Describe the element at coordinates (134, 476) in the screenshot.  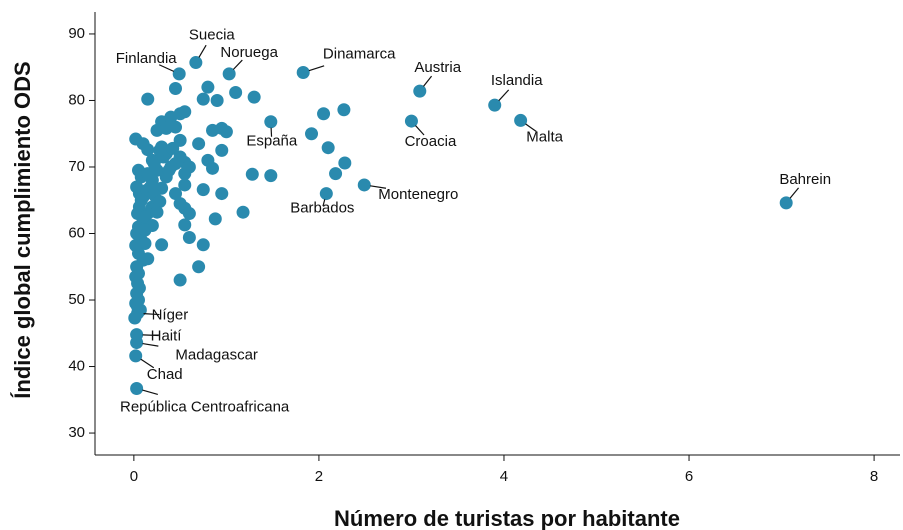
I see `x-tick-label: 0` at that location.